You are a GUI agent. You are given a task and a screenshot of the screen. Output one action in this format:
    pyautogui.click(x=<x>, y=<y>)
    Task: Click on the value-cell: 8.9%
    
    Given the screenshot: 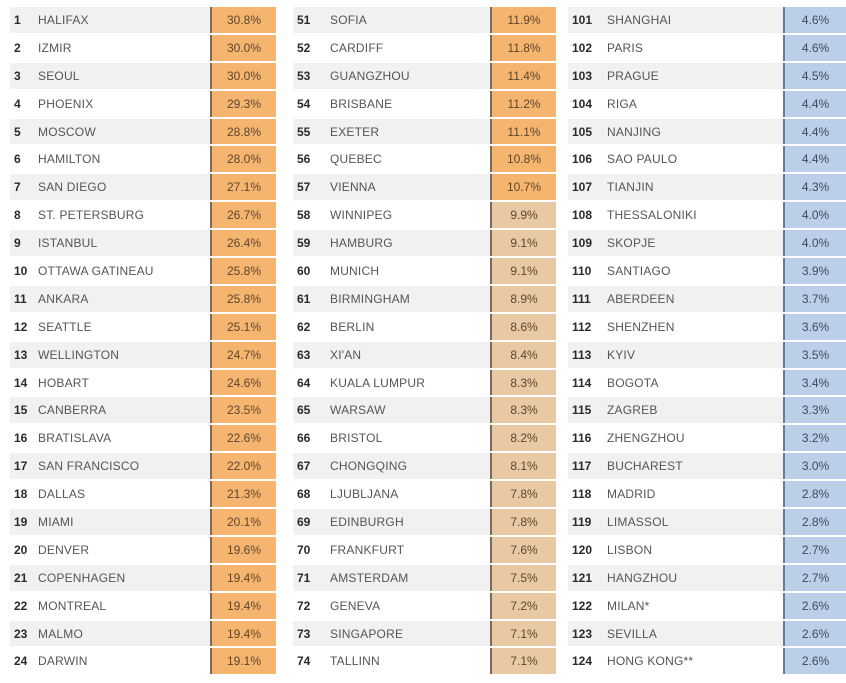 What is the action you would take?
    pyautogui.click(x=523, y=298)
    